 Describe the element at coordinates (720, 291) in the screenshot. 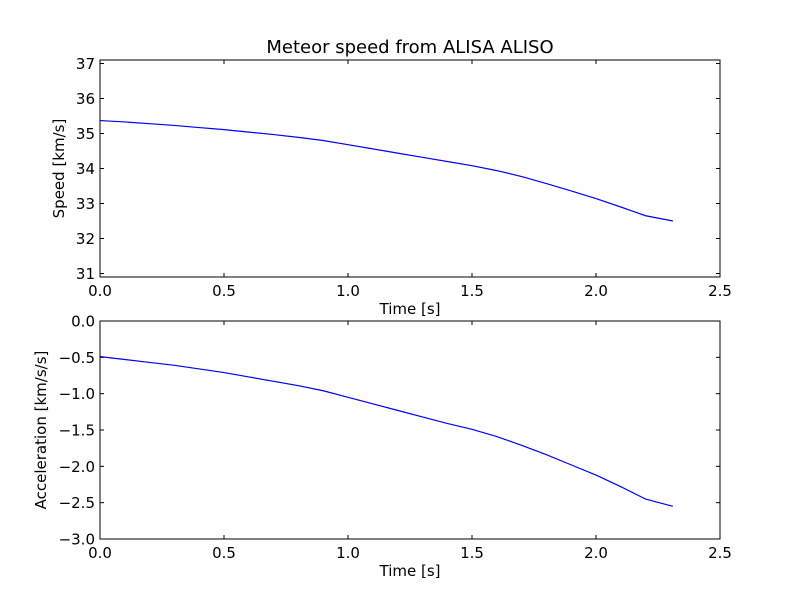

I see `speed-x-tick-label: 2.5` at that location.